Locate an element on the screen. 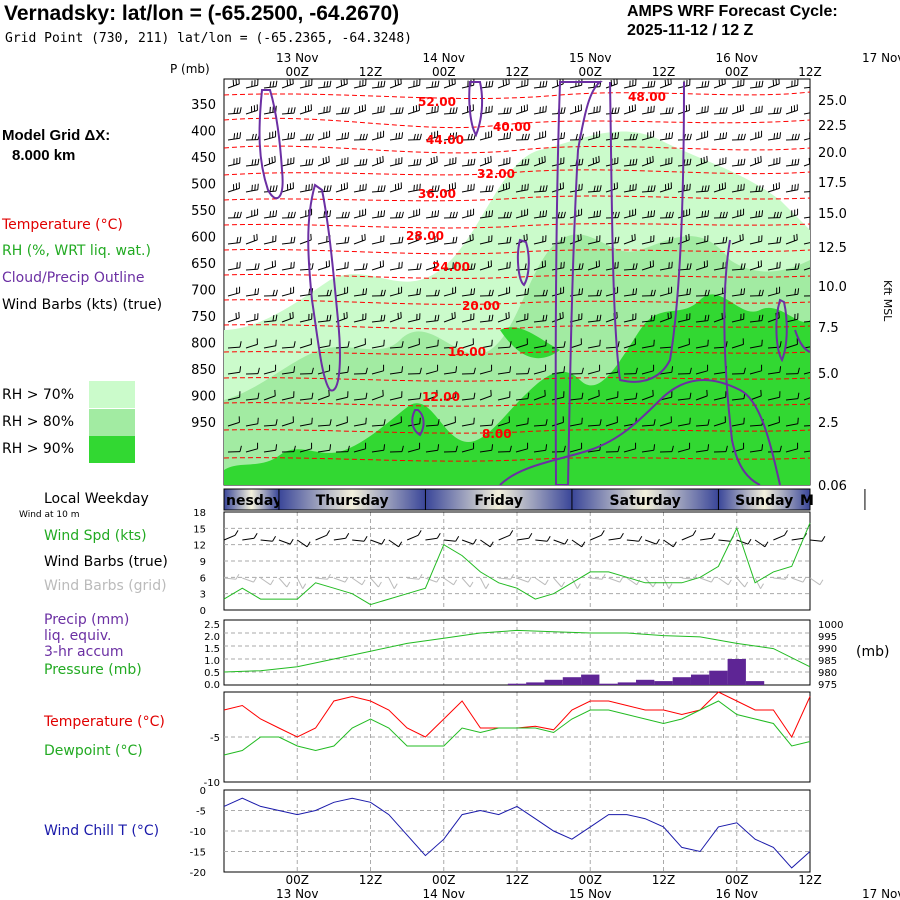 Image resolution: width=900 pixels, height=900 pixels. weekday-label: Friday is located at coordinates (498, 501).